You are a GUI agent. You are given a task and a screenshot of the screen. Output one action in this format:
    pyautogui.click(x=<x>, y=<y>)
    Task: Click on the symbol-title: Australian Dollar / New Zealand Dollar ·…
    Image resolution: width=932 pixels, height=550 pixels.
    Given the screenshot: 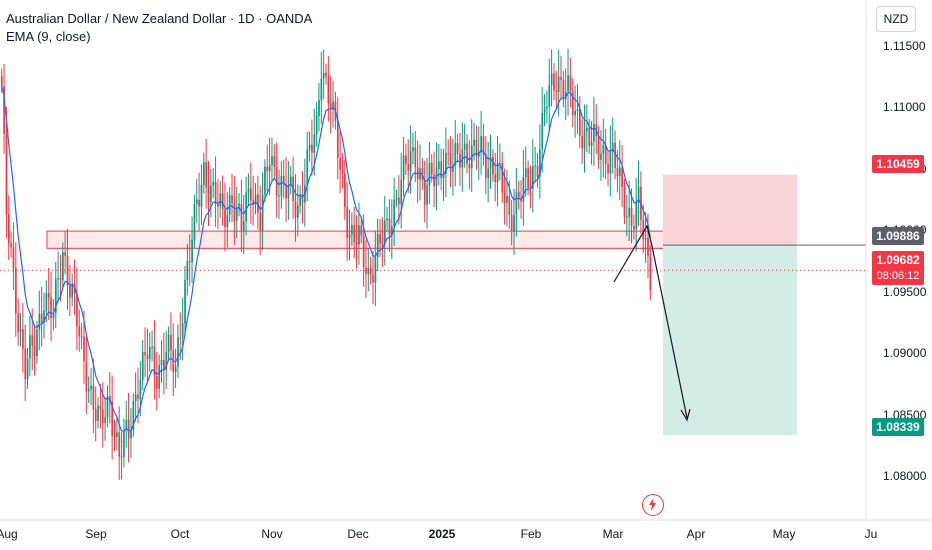 What is the action you would take?
    pyautogui.click(x=159, y=18)
    